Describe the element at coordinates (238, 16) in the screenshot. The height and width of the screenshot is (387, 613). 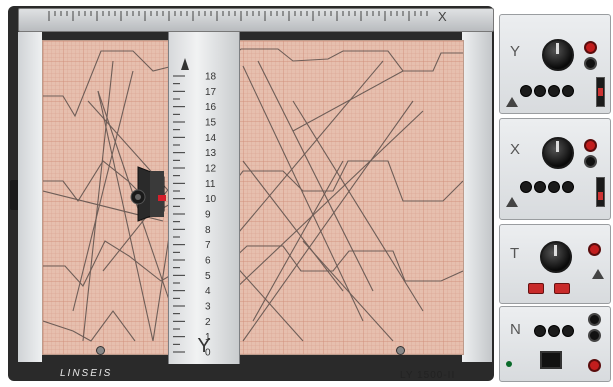
I see `x-rail-scale` at that location.